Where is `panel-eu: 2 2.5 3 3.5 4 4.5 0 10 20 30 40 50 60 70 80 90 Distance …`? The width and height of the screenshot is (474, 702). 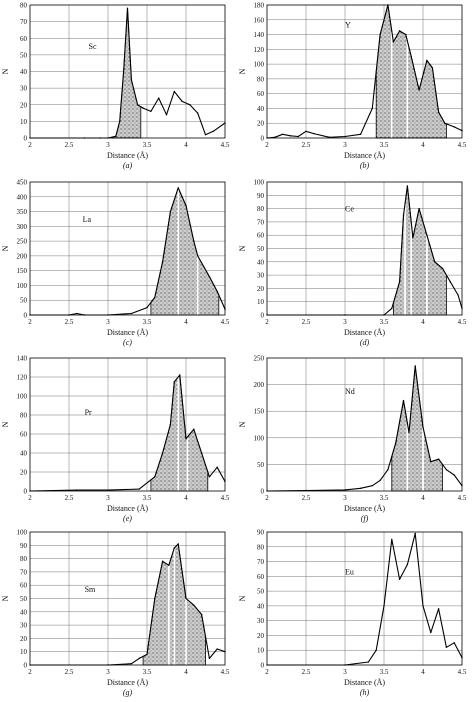
panel-eu: 2 2.5 3 3.5 4 4.5 0 10 20 30 40 50 60 70 80 90 Distance … is located at coordinates (352, 613).